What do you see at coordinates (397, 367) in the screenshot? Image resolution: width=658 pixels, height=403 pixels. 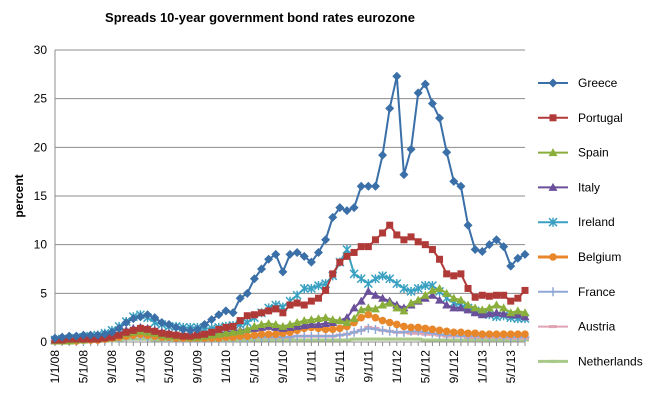 I see `x-tick-label: 1/1/12` at bounding box center [397, 367].